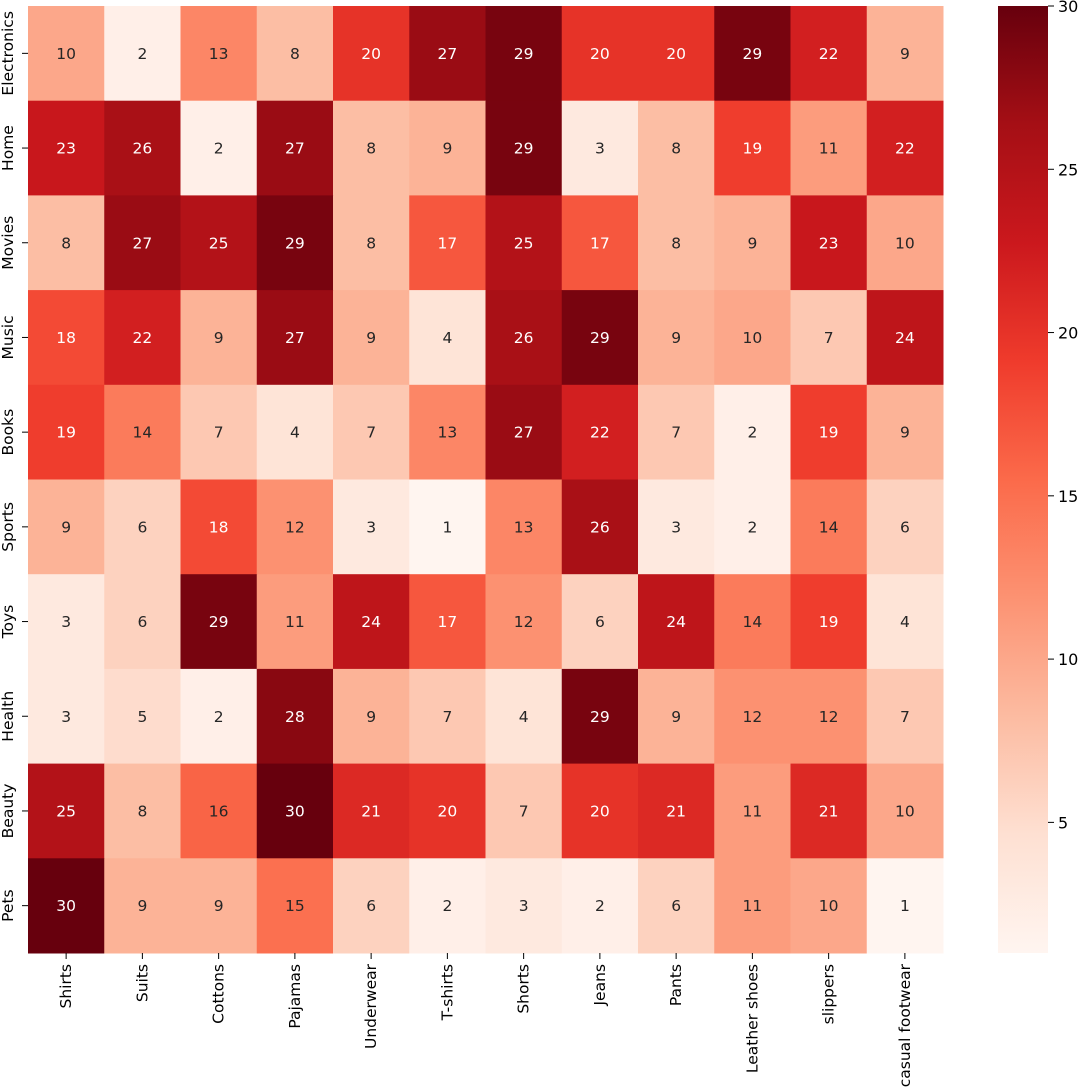 This screenshot has width=1080, height=1088. What do you see at coordinates (752, 1018) in the screenshot?
I see `x-tick-label: Leather shoes` at bounding box center [752, 1018].